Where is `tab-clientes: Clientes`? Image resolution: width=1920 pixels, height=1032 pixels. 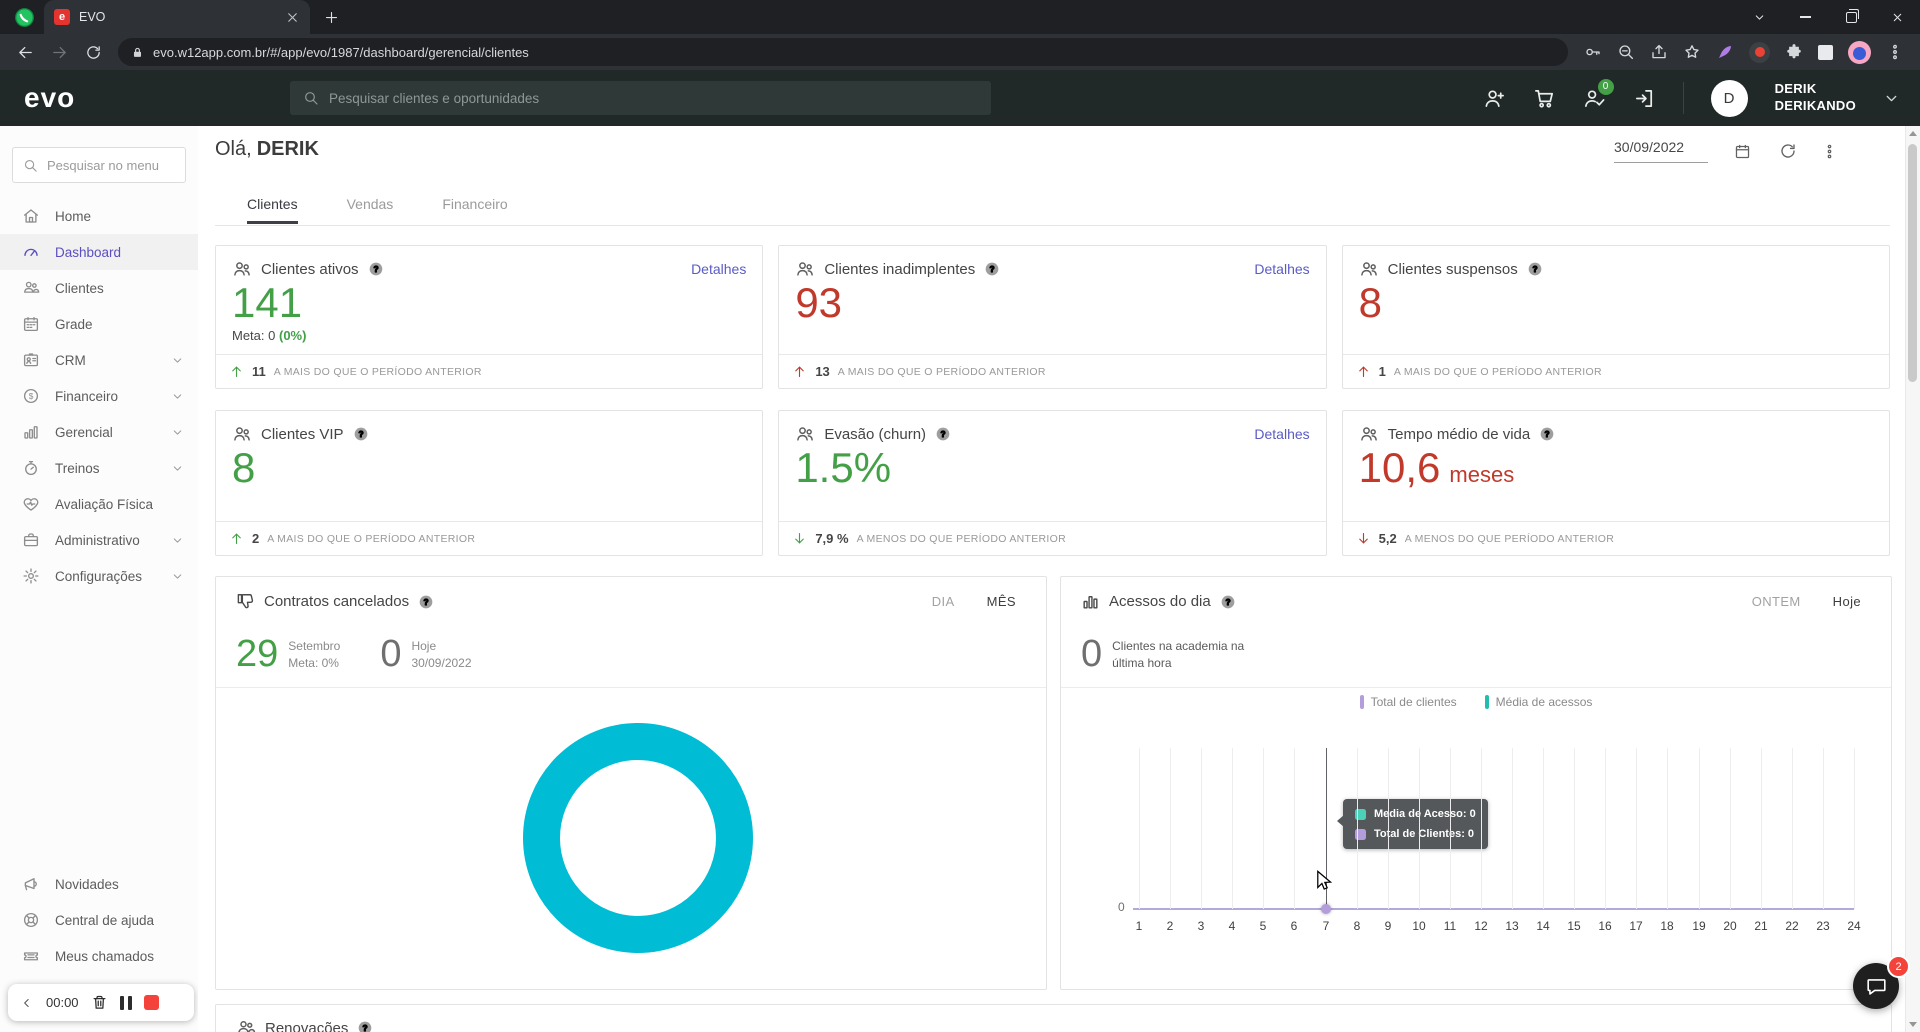
tab-clientes: Clientes is located at coordinates (272, 210).